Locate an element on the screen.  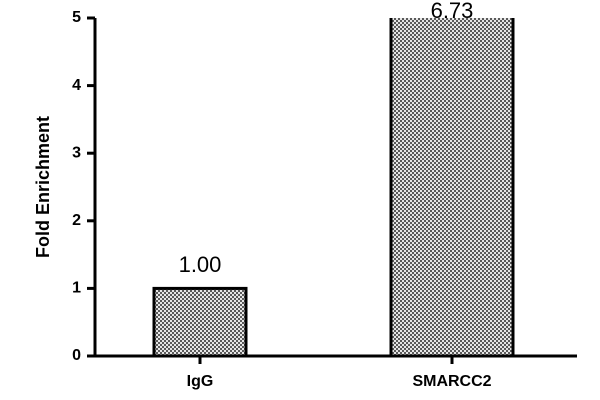
value-label: 1.00 is located at coordinates (200, 264).